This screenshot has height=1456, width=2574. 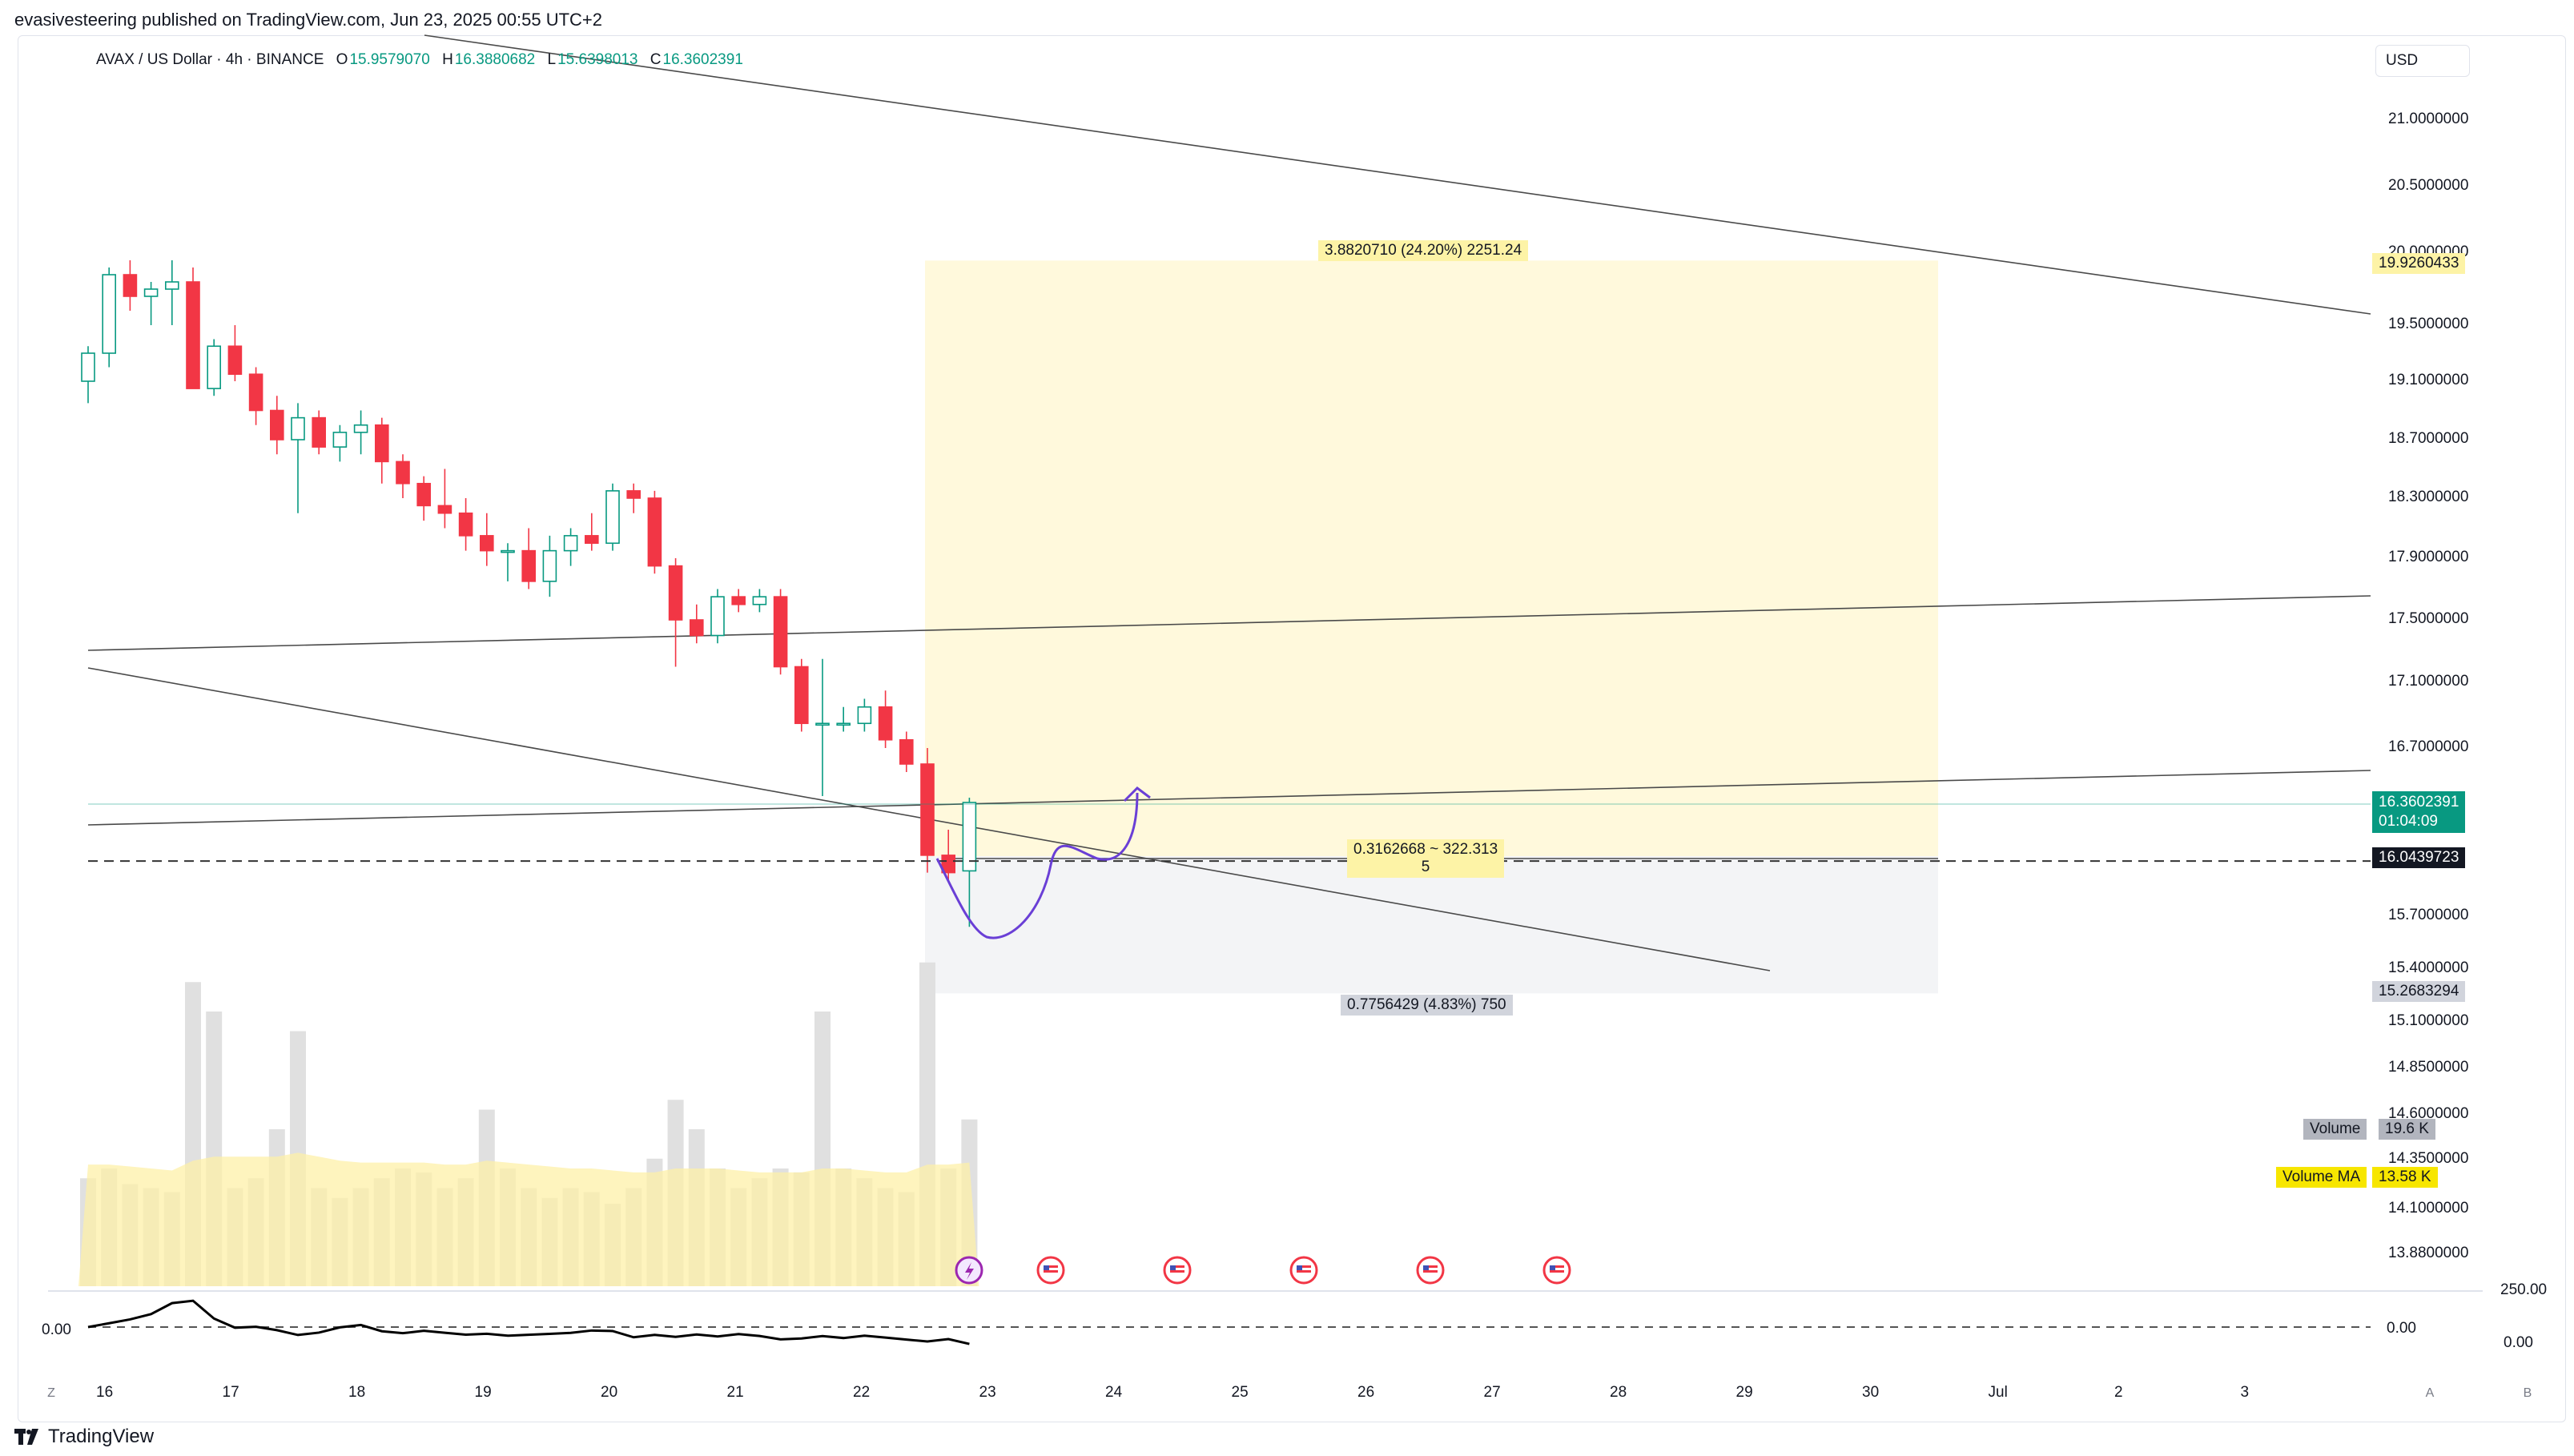 I want to click on high-value: 16.3880682, so click(x=495, y=59).